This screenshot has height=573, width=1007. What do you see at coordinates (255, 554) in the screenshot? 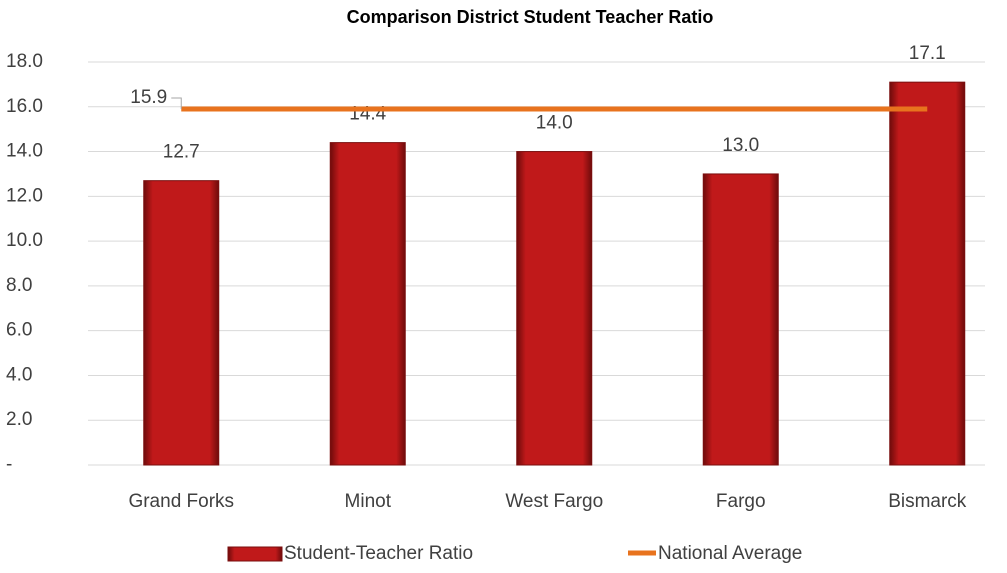
I see `legend-swatch` at bounding box center [255, 554].